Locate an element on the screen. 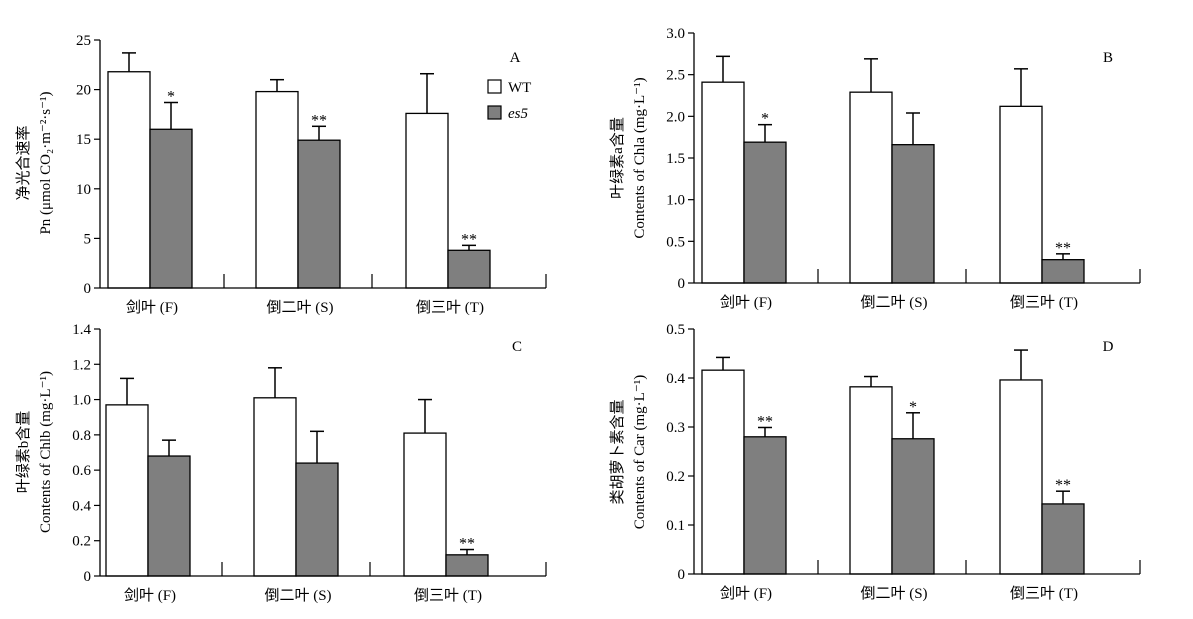 The image size is (1193, 619). panel-label-B: B is located at coordinates (1108, 58).